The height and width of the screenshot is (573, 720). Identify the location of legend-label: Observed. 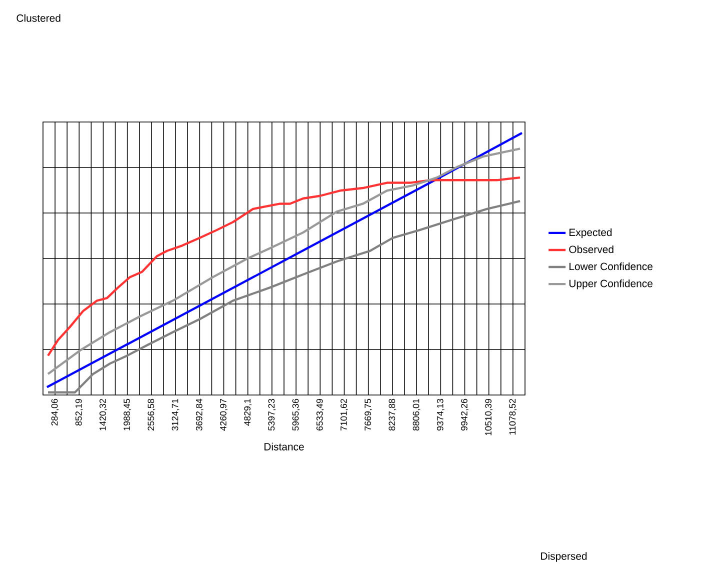
(591, 249).